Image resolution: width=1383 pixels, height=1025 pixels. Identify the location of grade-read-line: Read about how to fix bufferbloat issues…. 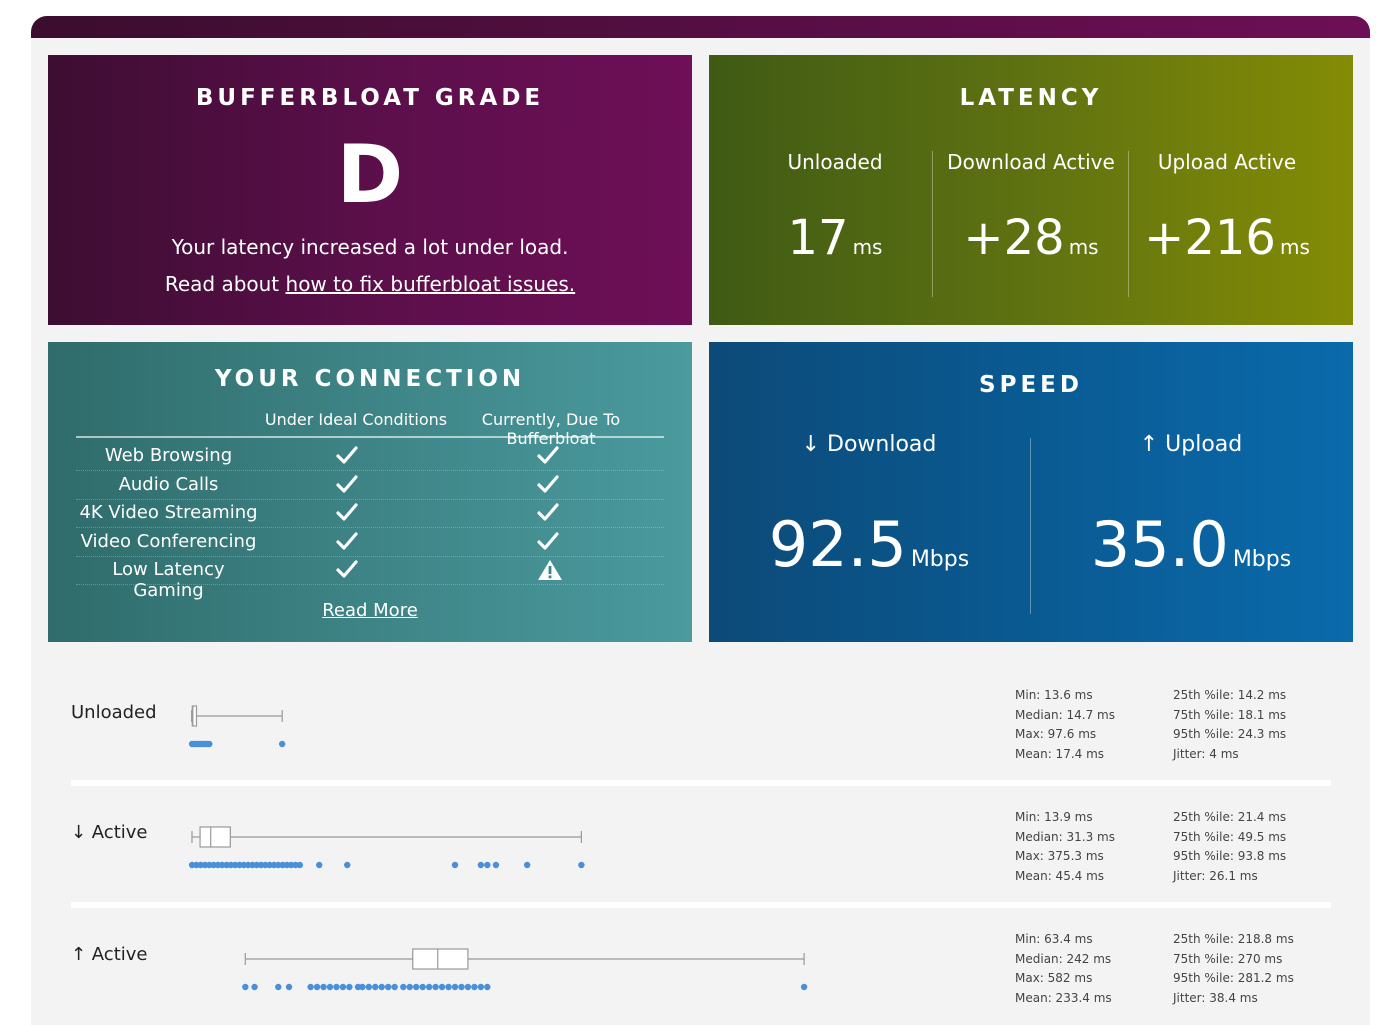
(370, 284).